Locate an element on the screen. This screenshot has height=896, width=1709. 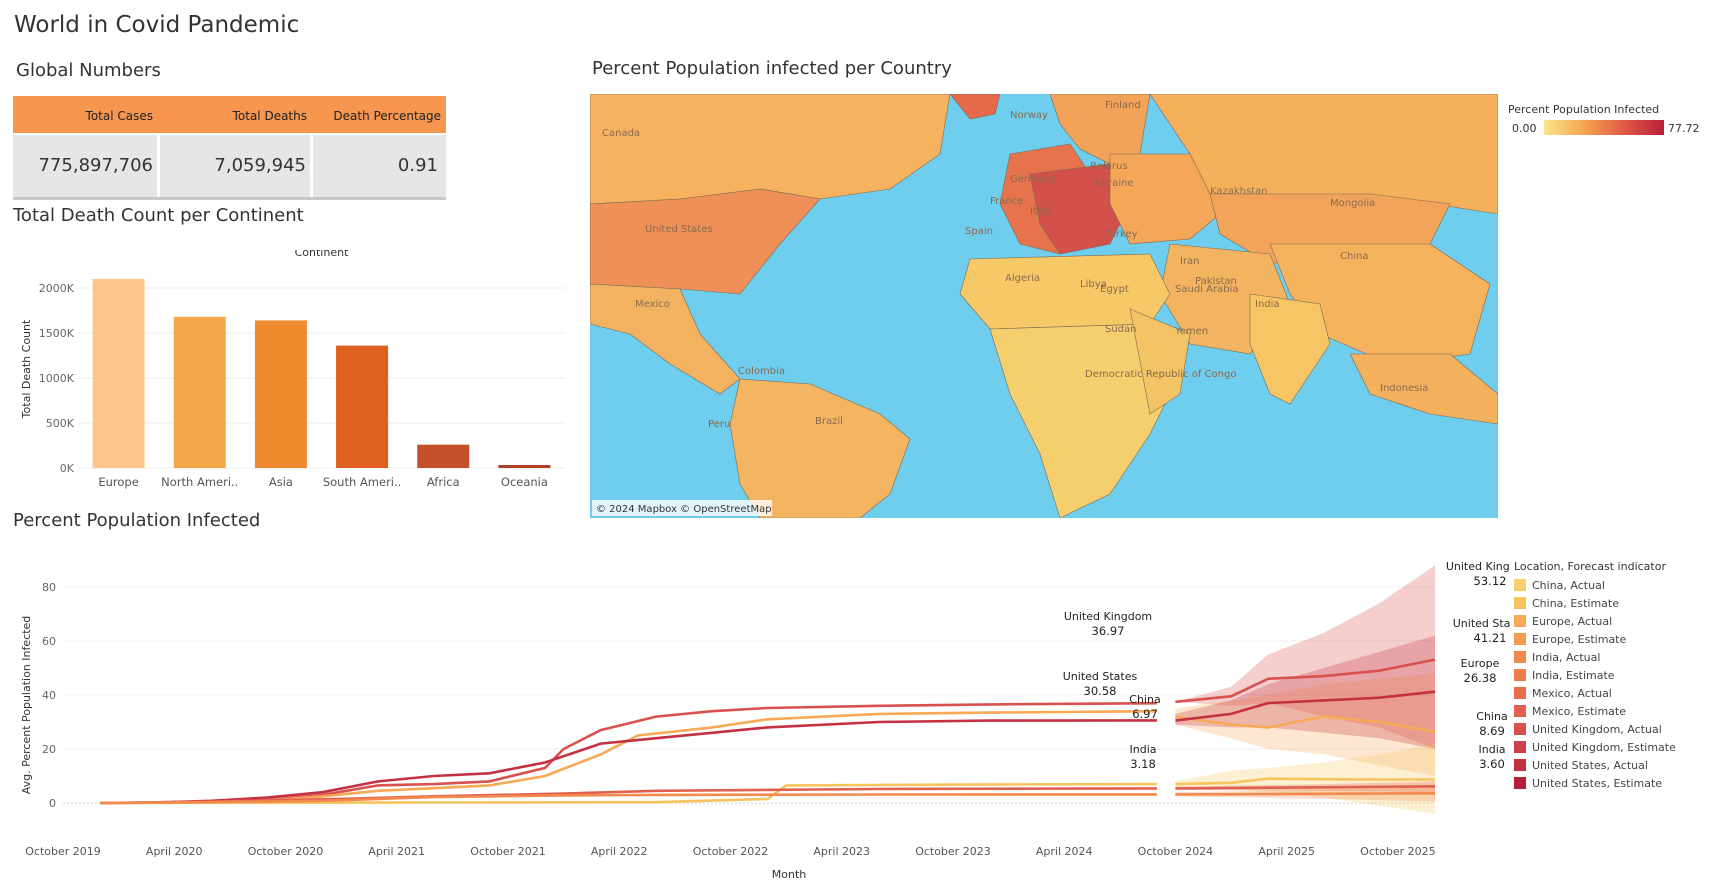
bar-ytick-label: 1500K is located at coordinates (57, 333).